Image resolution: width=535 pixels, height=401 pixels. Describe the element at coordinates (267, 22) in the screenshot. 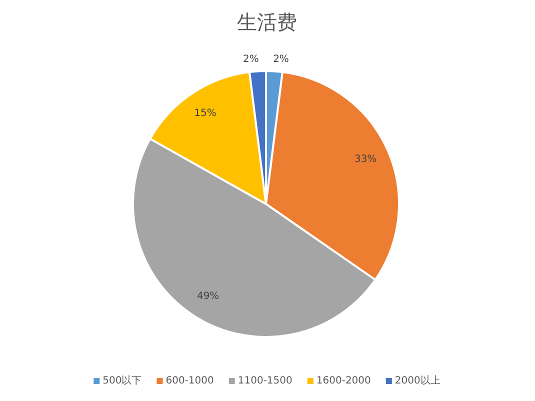

I see `chart-title: 生活费` at that location.